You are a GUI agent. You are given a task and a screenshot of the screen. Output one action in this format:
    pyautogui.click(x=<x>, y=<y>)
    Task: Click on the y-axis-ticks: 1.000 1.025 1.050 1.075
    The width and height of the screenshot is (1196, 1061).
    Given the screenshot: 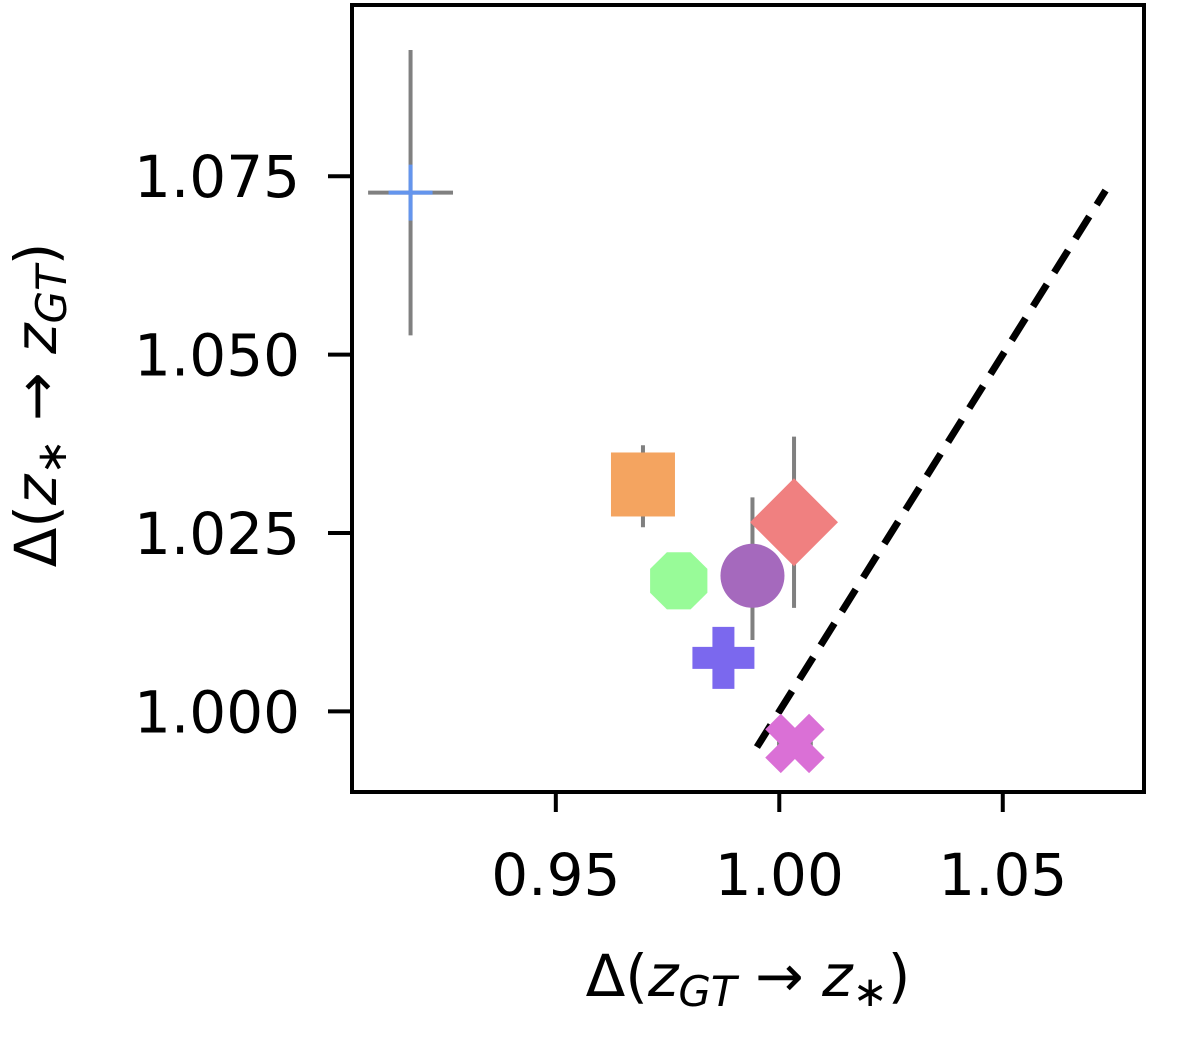 What is the action you would take?
    pyautogui.click(x=243, y=444)
    